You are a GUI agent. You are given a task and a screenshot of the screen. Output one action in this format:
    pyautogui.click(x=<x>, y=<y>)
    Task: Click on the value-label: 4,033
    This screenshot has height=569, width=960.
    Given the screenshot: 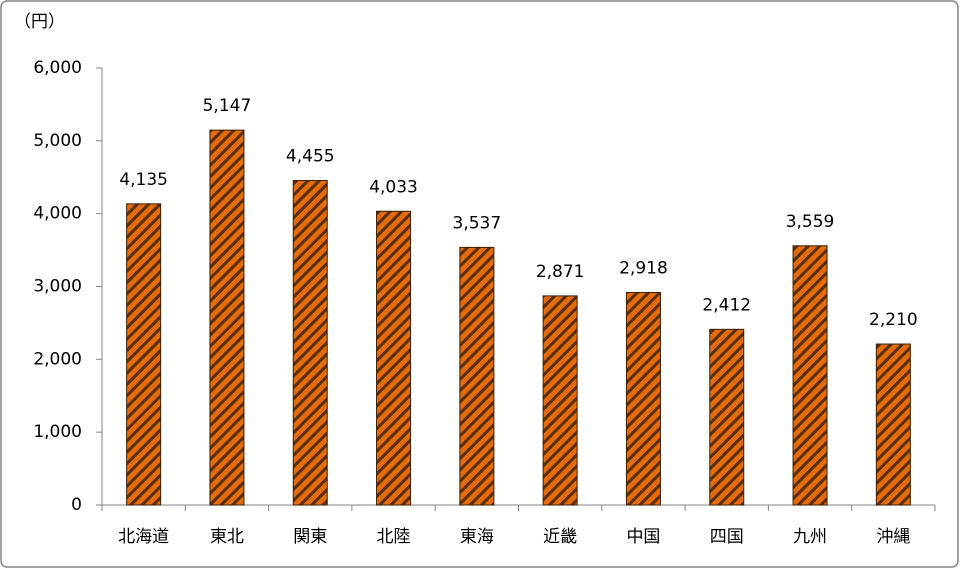 What is the action you would take?
    pyautogui.click(x=393, y=187)
    